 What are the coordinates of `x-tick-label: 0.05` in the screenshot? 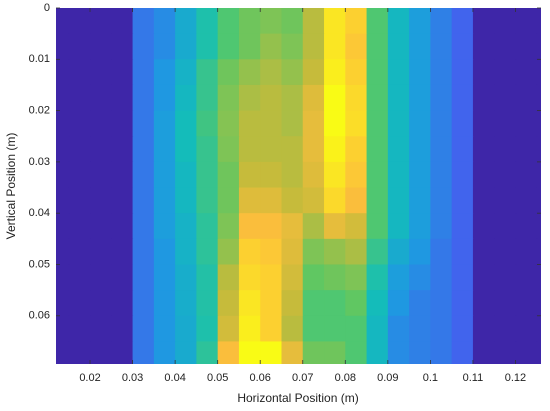 It's located at (217, 378).